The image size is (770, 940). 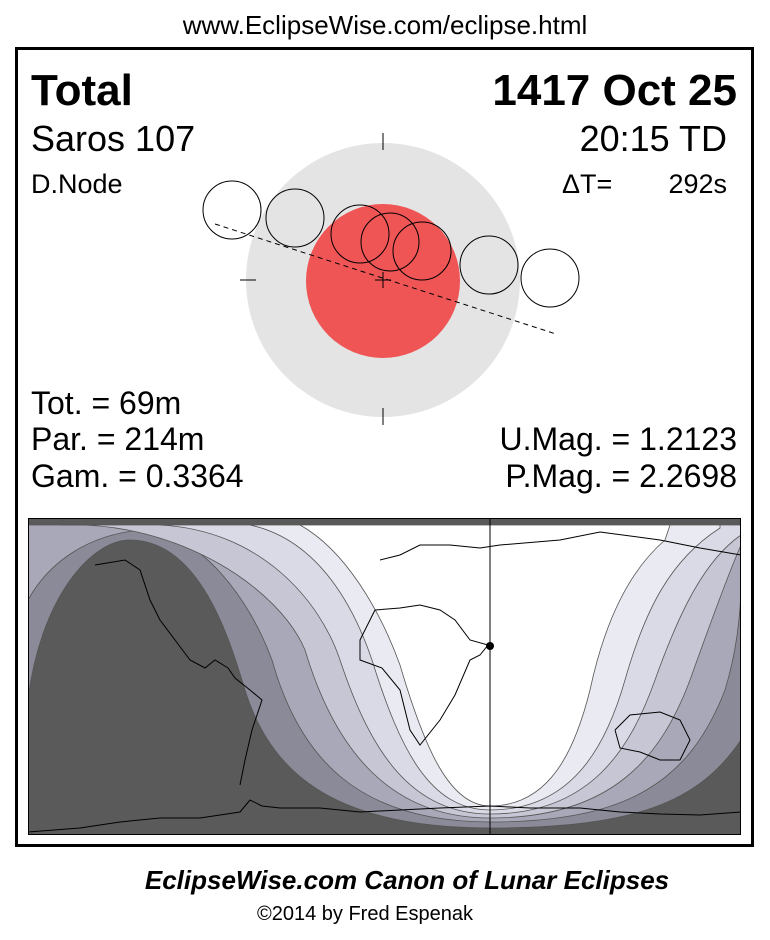 What do you see at coordinates (489, 265) in the screenshot?
I see `moon-u4` at bounding box center [489, 265].